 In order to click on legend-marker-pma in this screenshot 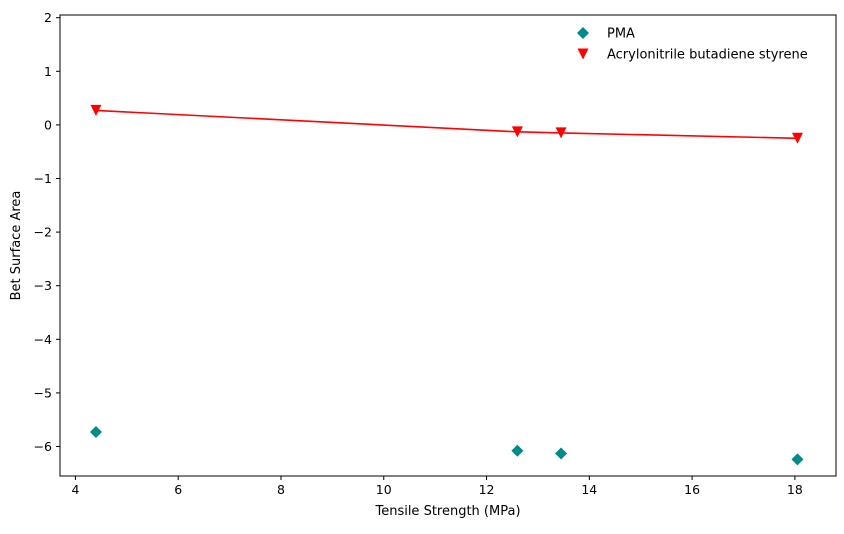, I will do `click(583, 33)`.